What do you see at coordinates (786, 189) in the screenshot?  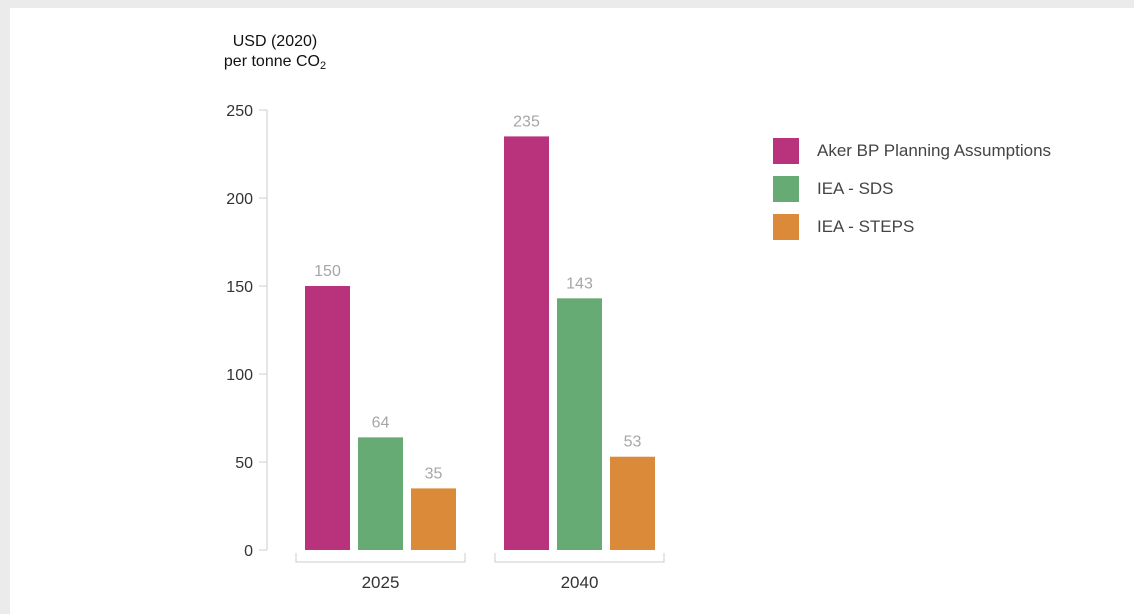 I see `legend-swatch-iea-sds` at bounding box center [786, 189].